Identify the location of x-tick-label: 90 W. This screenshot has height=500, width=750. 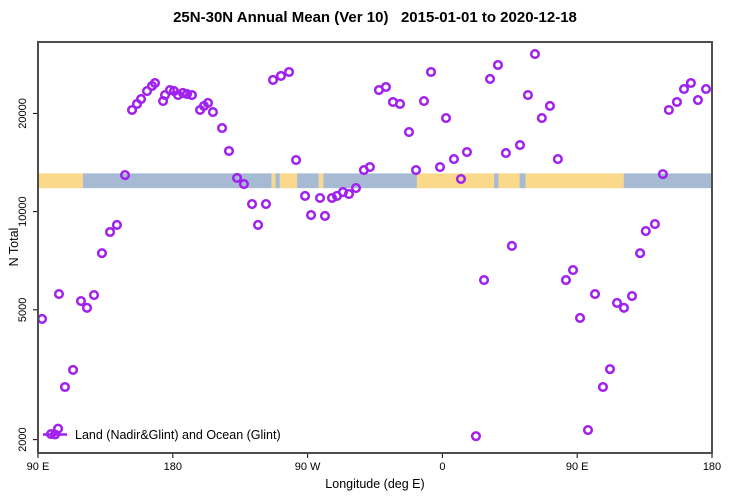
(308, 467).